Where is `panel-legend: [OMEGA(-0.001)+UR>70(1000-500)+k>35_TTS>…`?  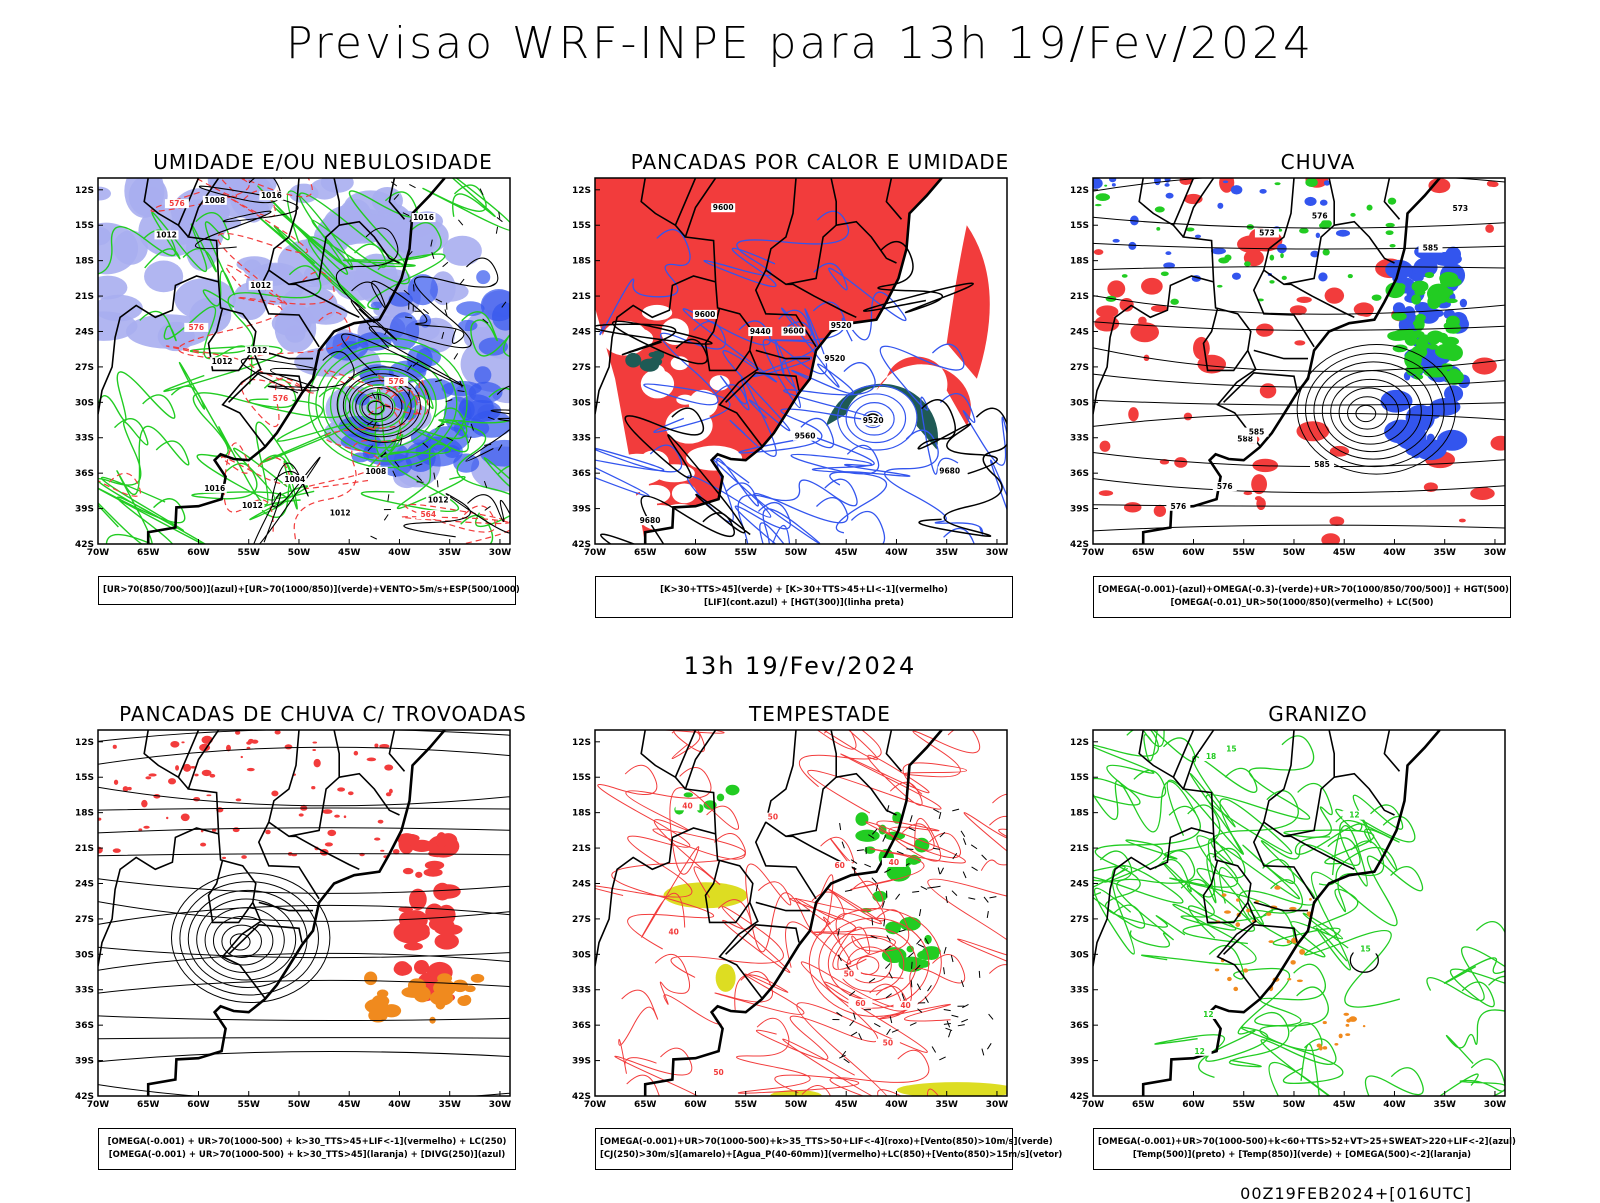
panel-legend: [OMEGA(-0.001)+UR>70(1000-500)+k>35_TTS>… is located at coordinates (804, 1149).